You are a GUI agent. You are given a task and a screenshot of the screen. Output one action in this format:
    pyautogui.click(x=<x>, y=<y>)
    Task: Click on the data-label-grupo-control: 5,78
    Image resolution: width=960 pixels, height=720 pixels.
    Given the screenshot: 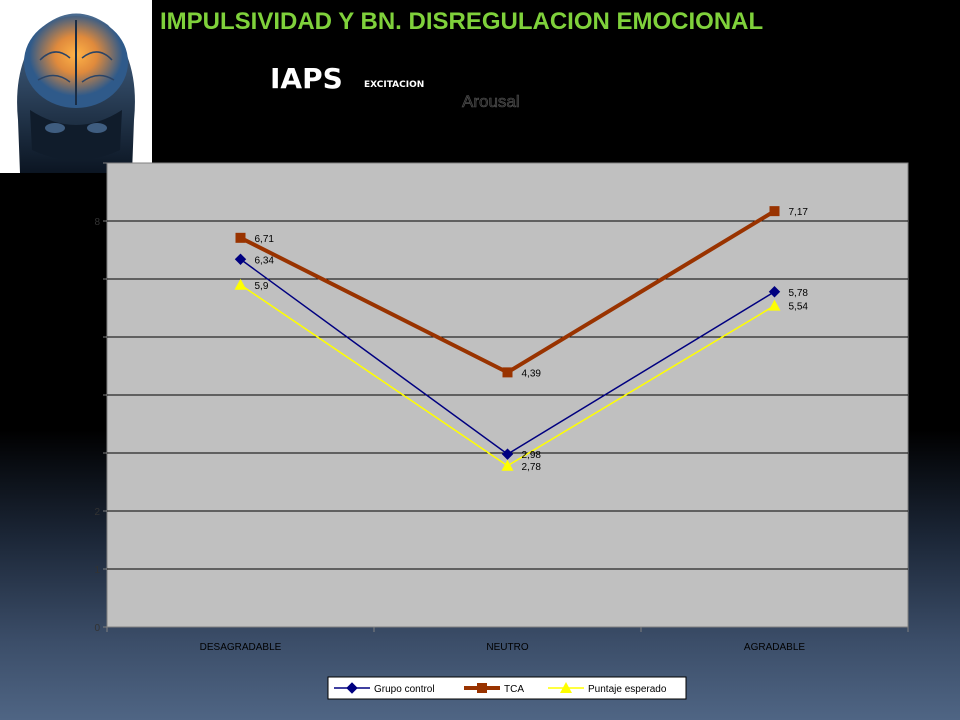 What is the action you would take?
    pyautogui.click(x=799, y=293)
    